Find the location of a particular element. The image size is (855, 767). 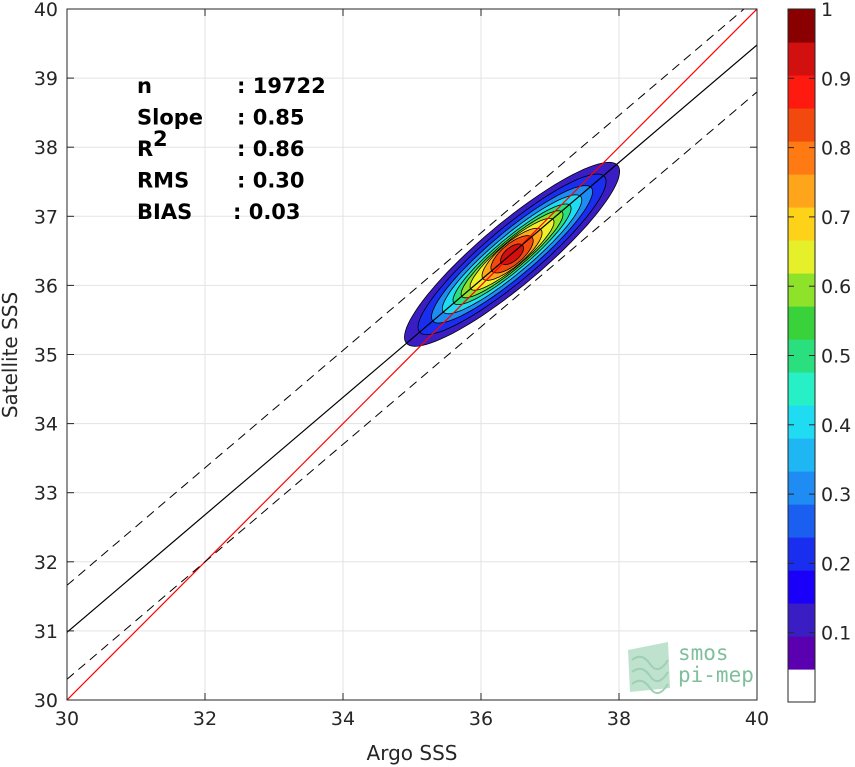

colorbar-tick-label: 0.2 is located at coordinates (836, 564).